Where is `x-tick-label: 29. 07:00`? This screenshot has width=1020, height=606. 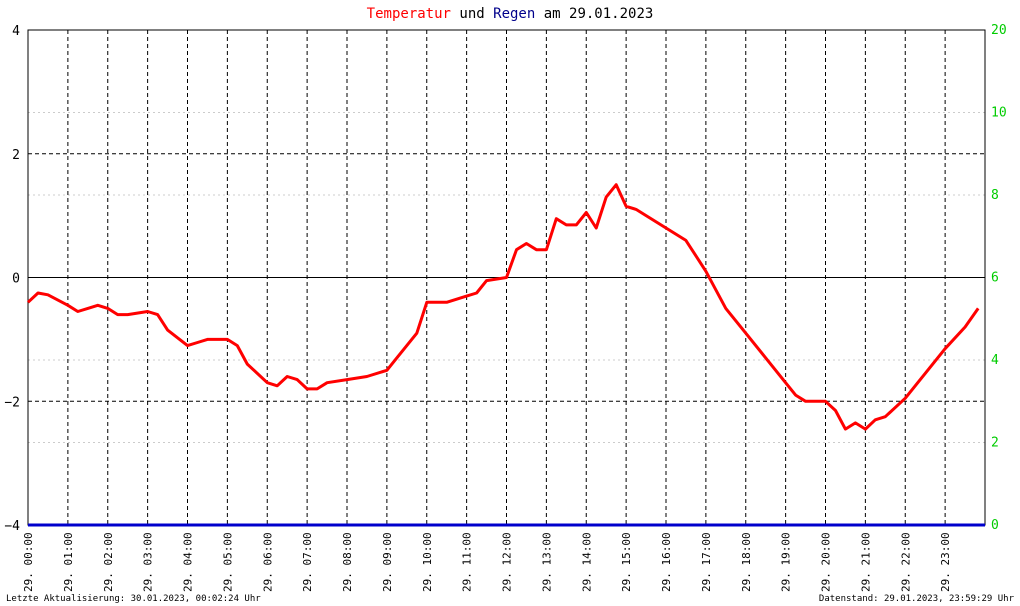
x-tick-label: 29. 07:00 is located at coordinates (307, 562).